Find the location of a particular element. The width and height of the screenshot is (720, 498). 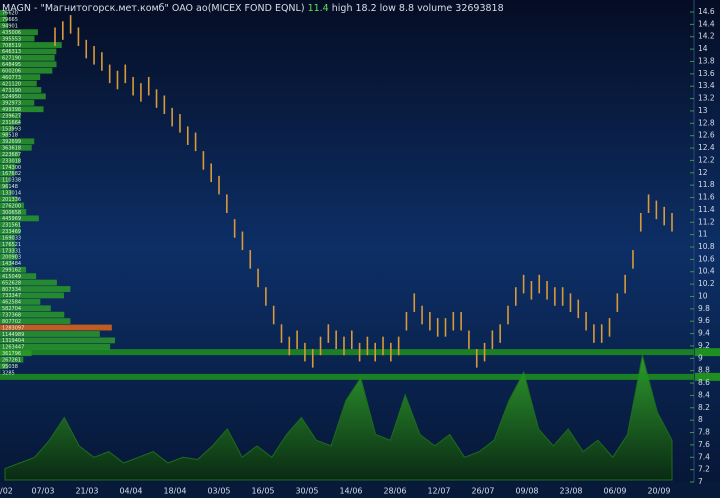

profile-label: 200903 is located at coordinates (11, 258).